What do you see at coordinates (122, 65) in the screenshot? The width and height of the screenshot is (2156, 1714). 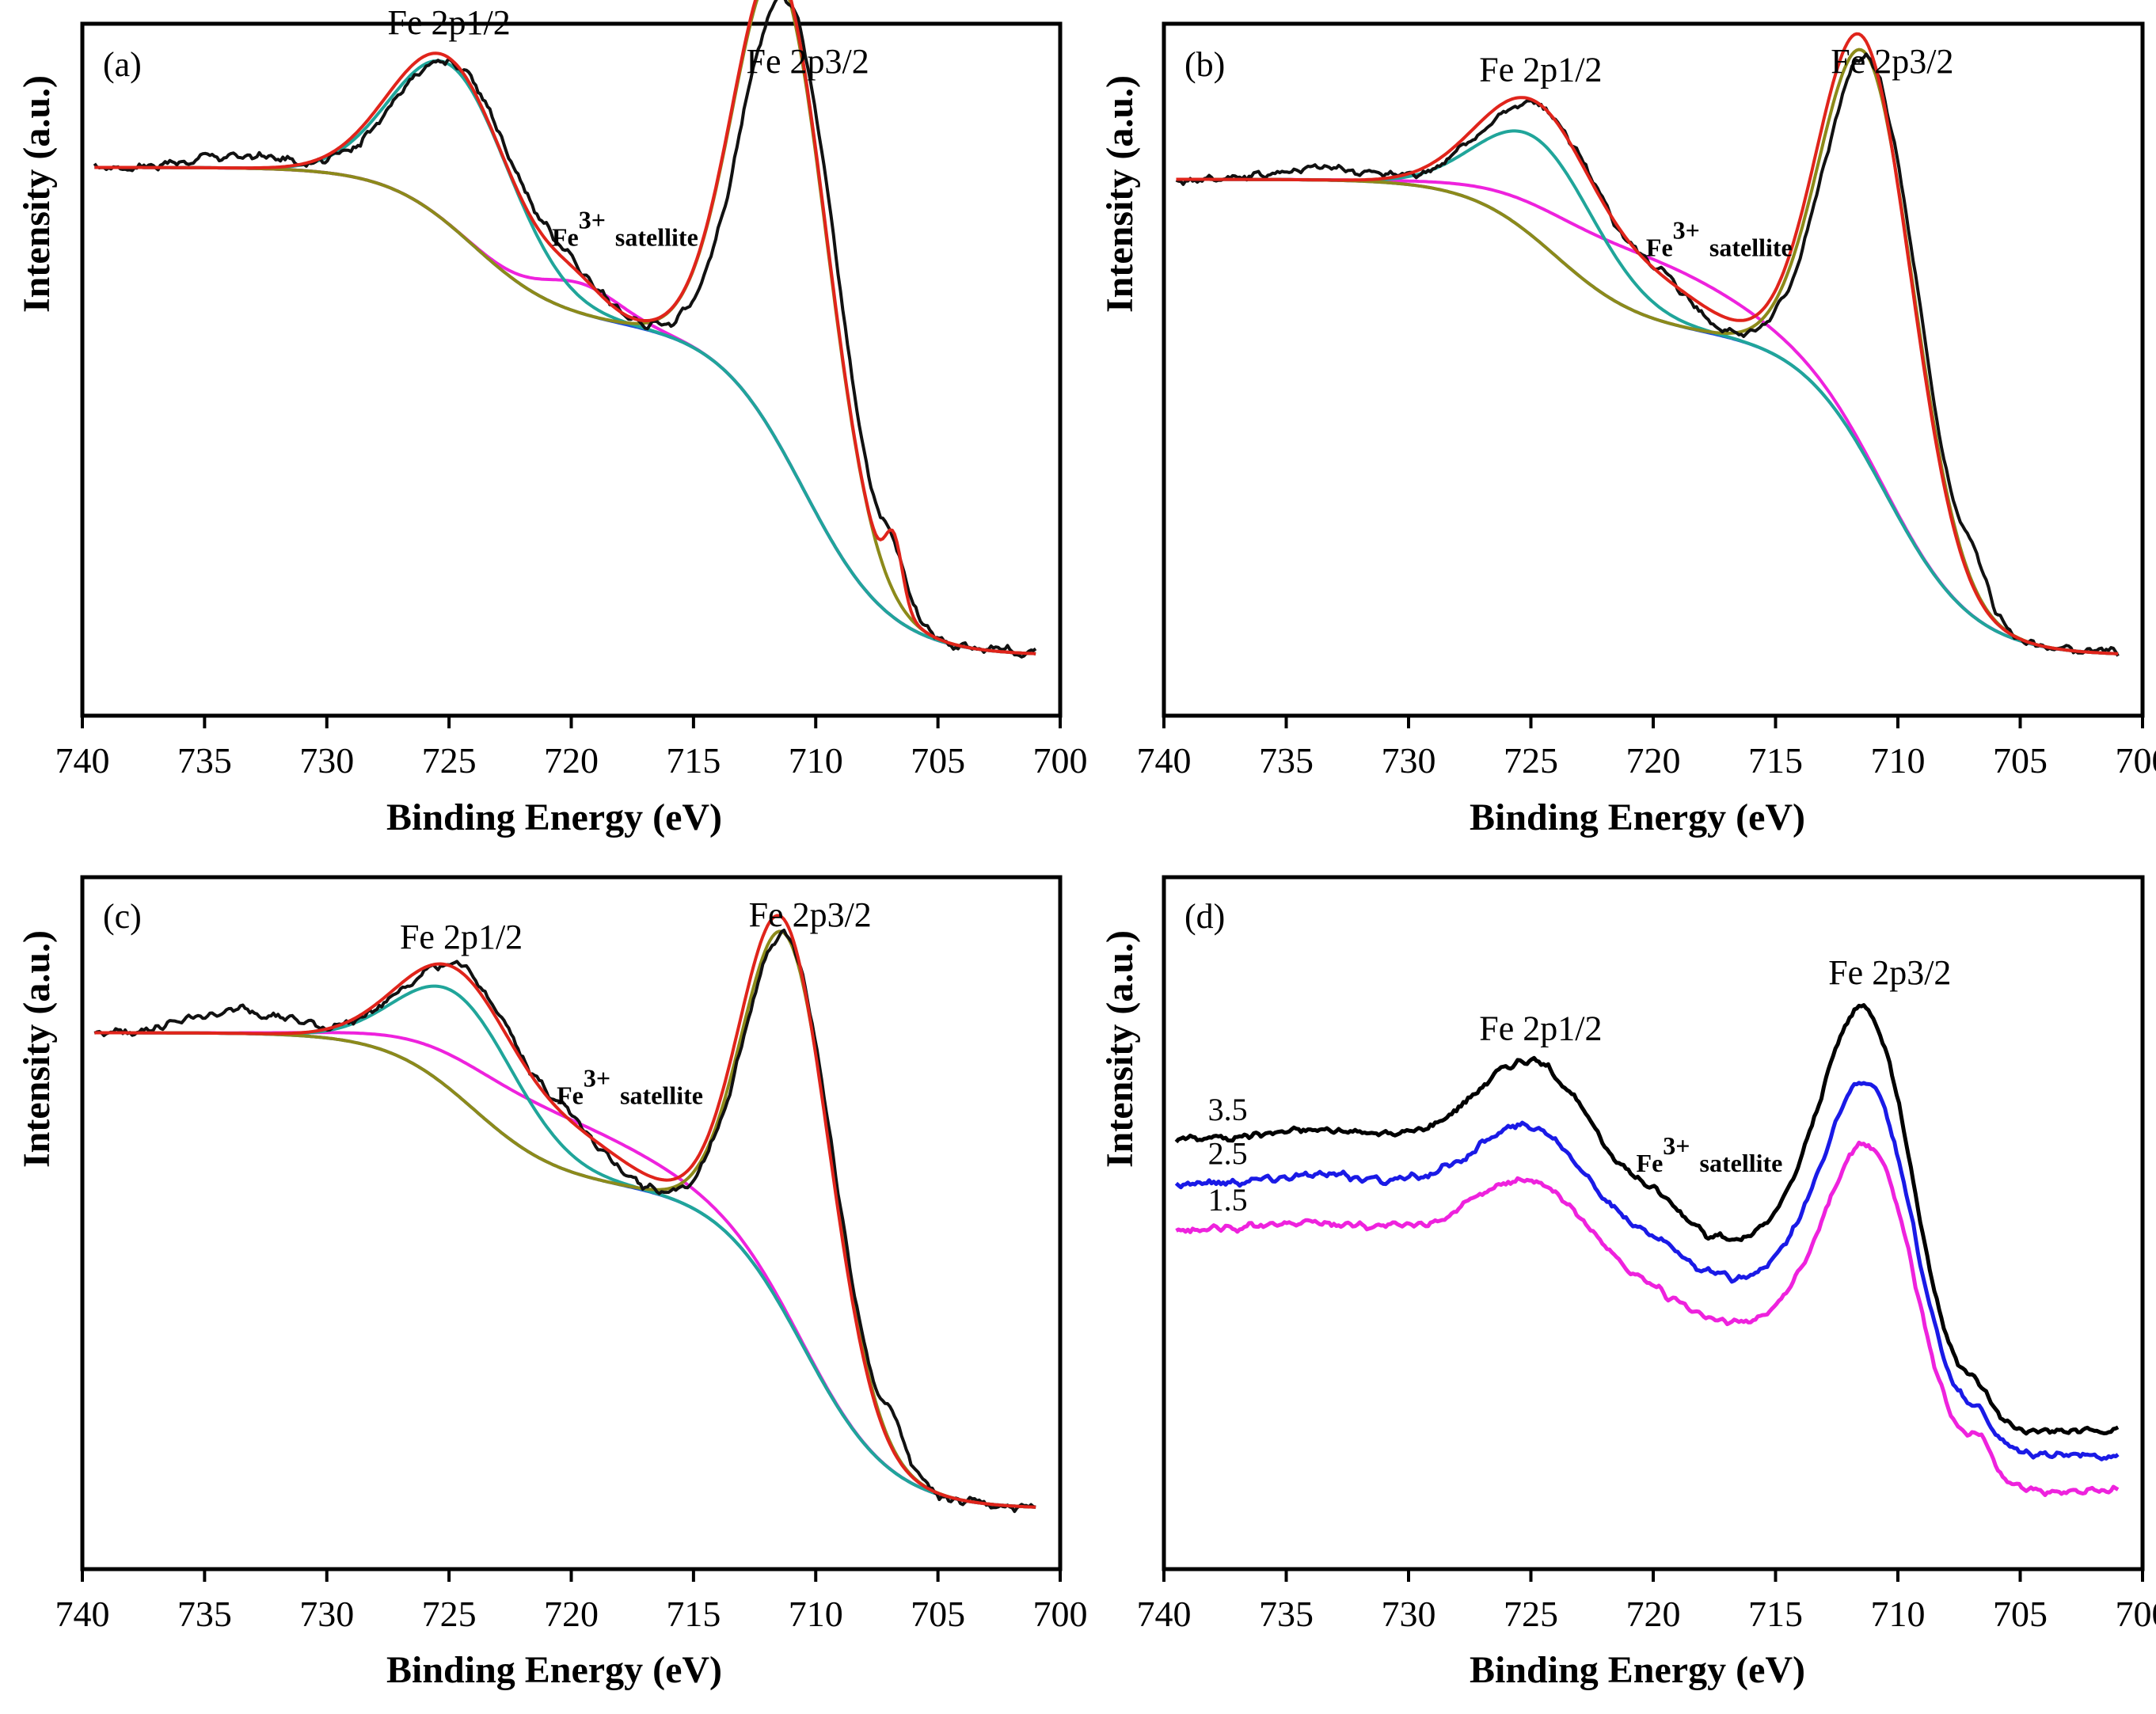 I see `panel-label: (a)` at bounding box center [122, 65].